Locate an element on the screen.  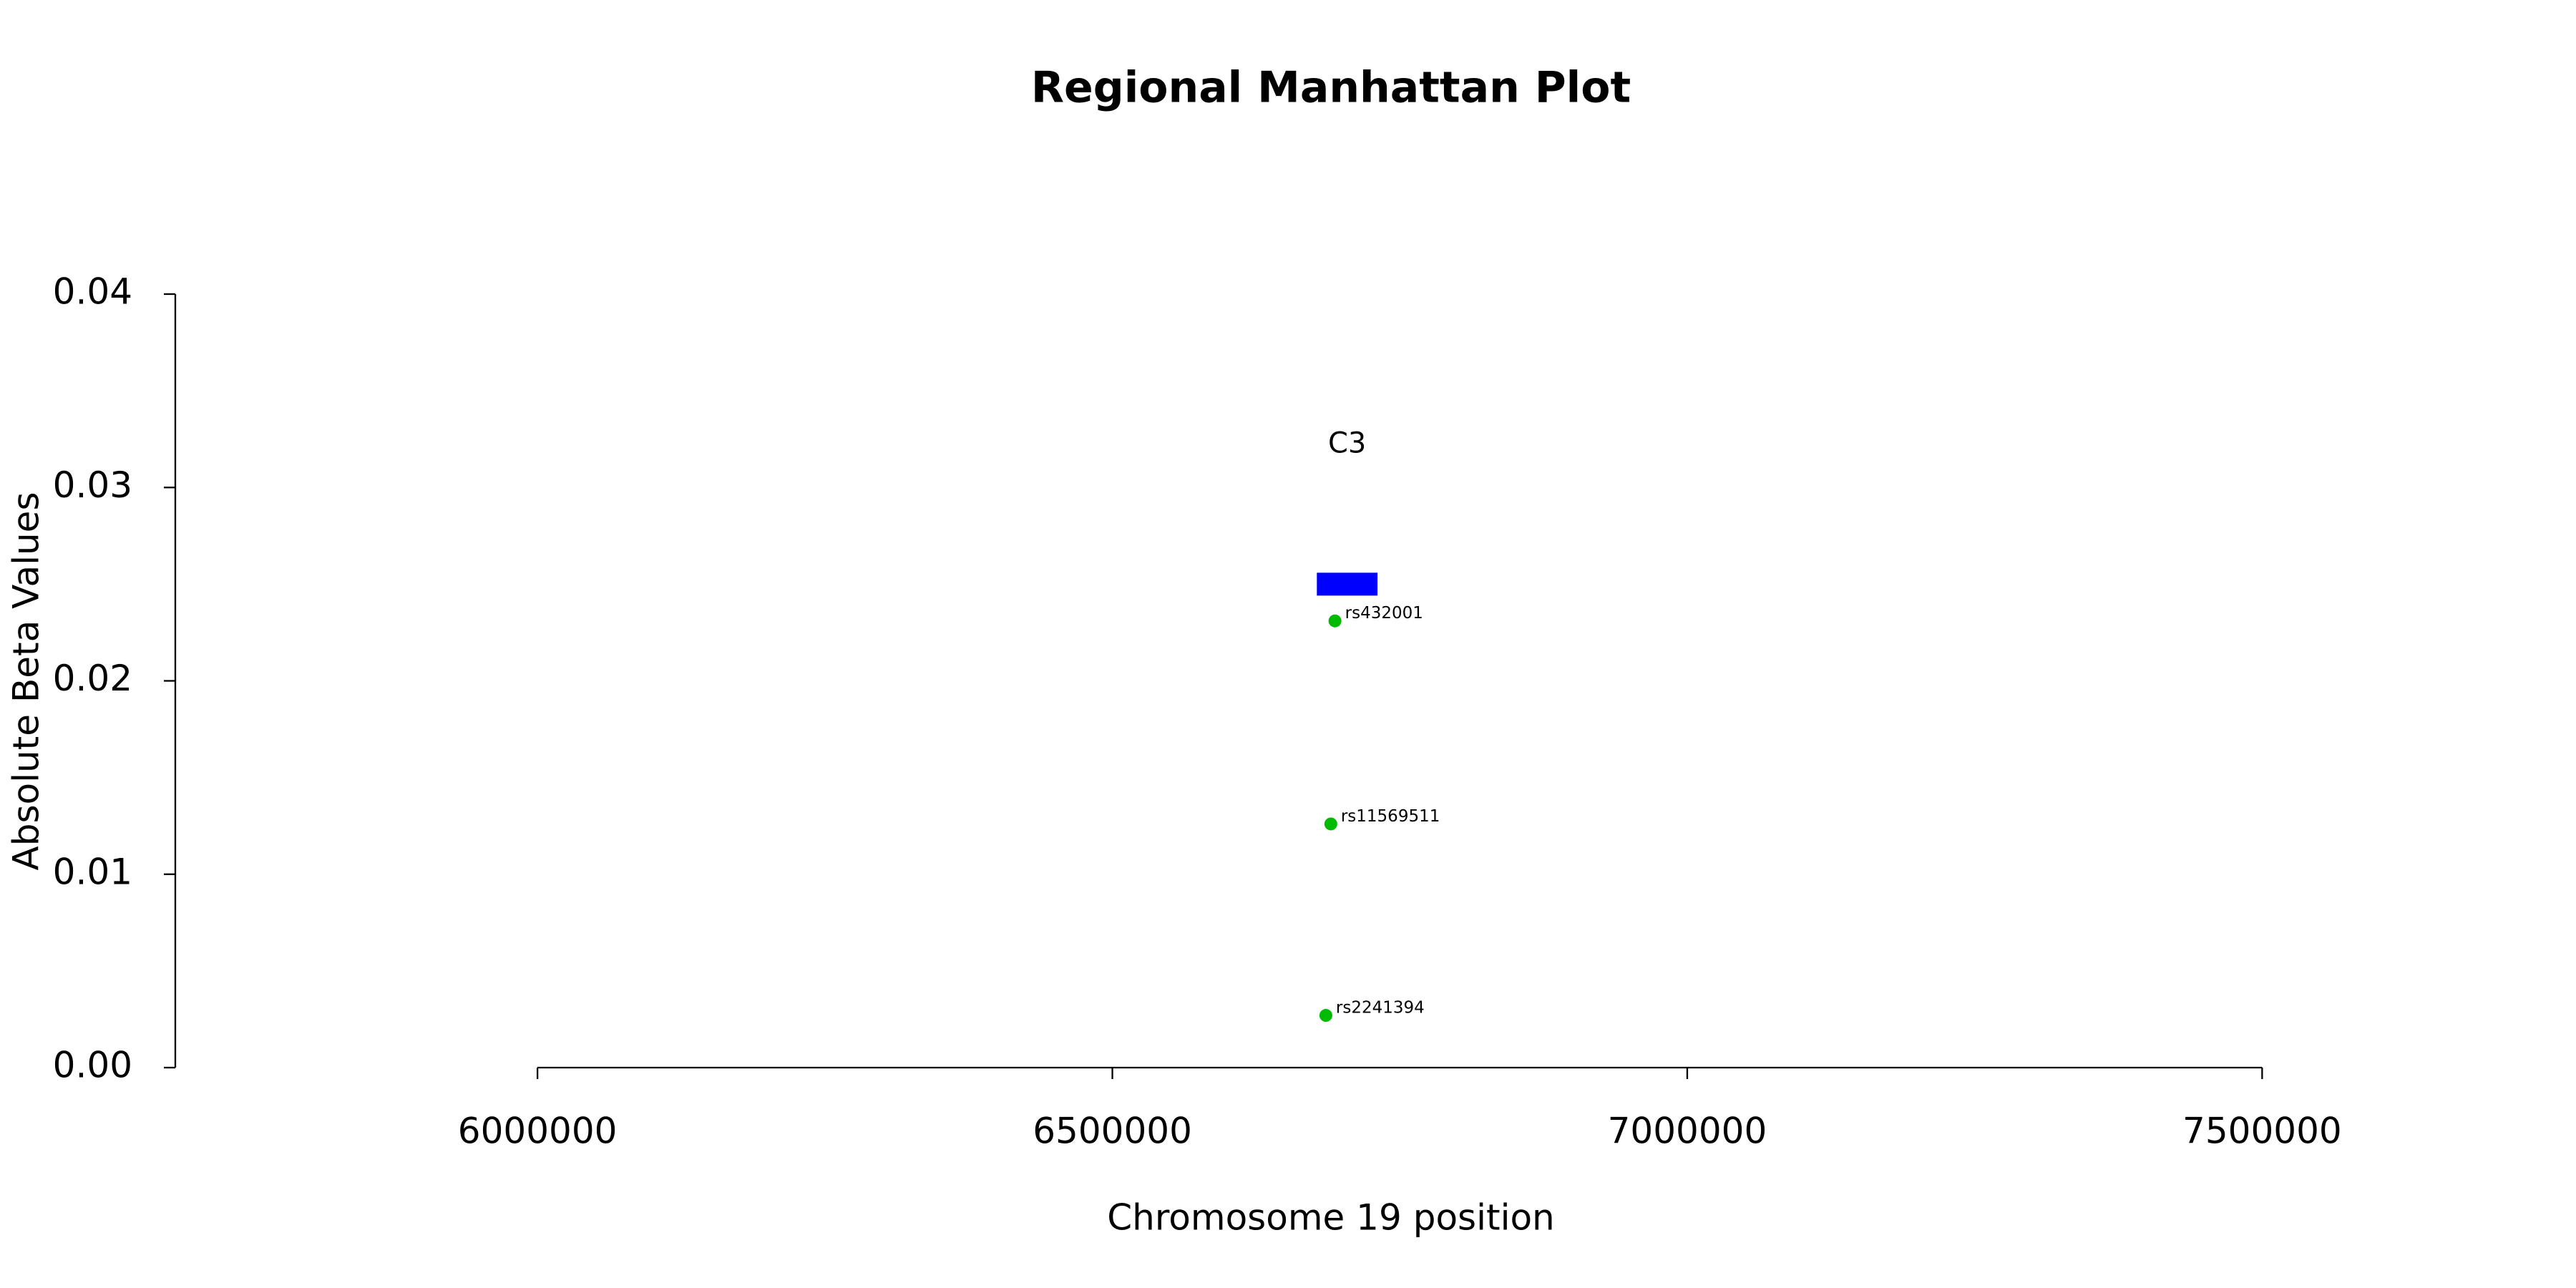
y-tick-label: 0.01 is located at coordinates (92, 871).